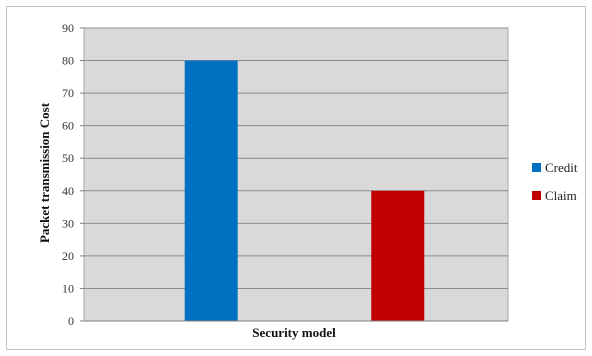 This screenshot has height=356, width=592. What do you see at coordinates (68, 61) in the screenshot?
I see `y-tick-label: 80` at bounding box center [68, 61].